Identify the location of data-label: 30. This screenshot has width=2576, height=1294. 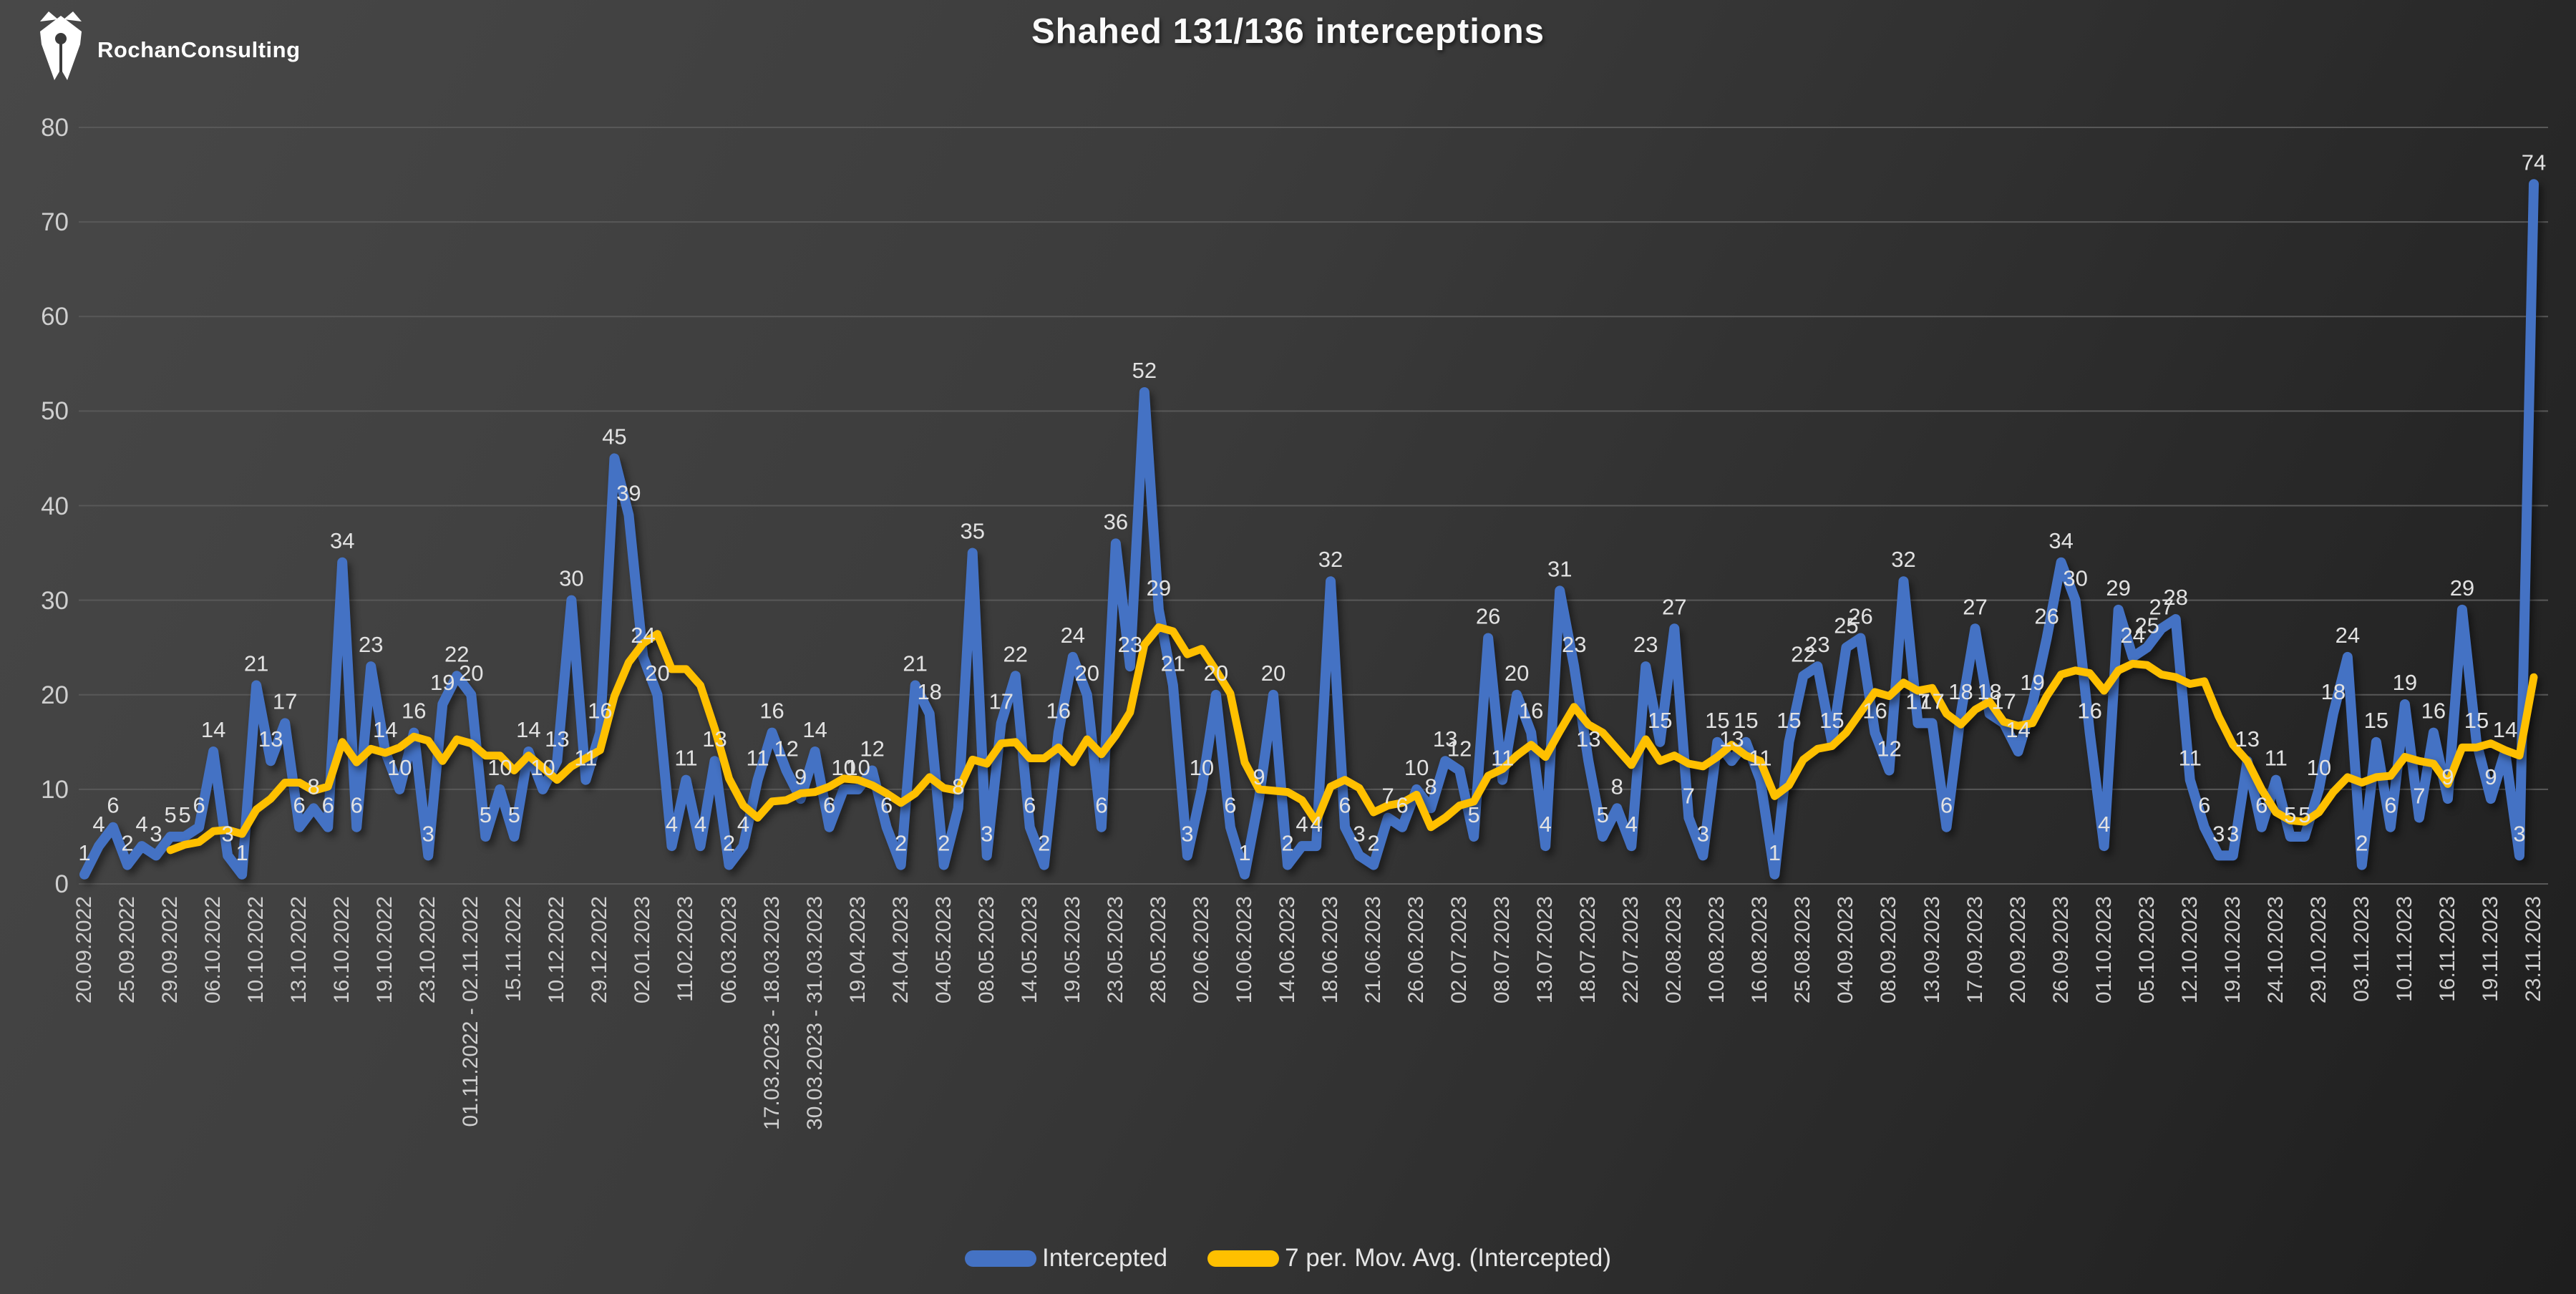
(2075, 578).